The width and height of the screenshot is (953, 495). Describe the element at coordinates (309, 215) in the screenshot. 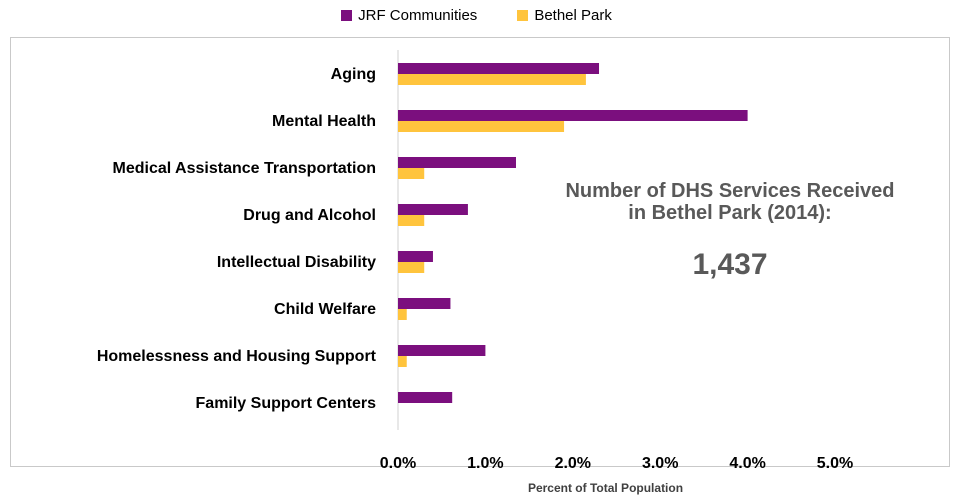

I see `category-label-drug-and-alcohol: Drug and Alcohol` at that location.